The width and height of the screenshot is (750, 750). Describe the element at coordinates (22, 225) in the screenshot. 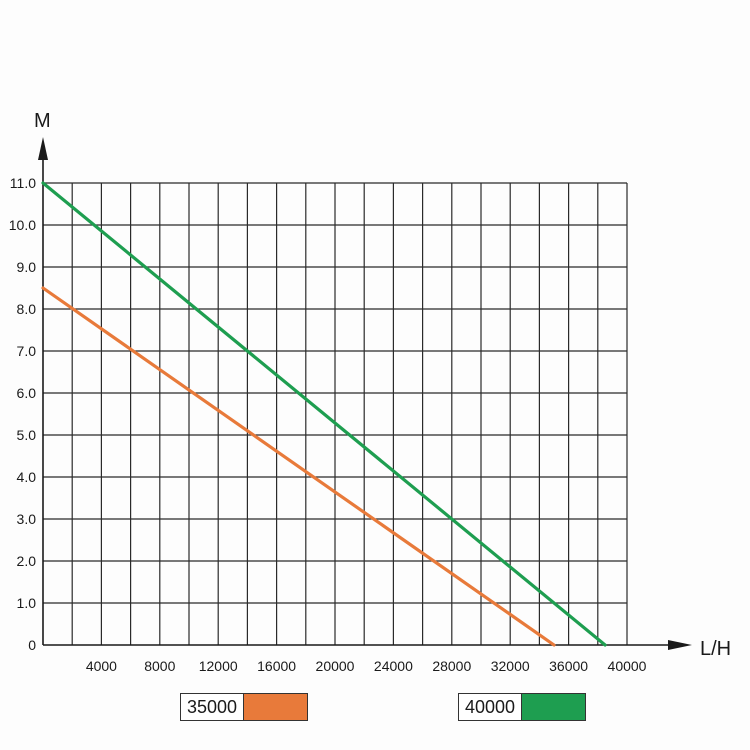

I see `y-tick-label: 10.0` at that location.